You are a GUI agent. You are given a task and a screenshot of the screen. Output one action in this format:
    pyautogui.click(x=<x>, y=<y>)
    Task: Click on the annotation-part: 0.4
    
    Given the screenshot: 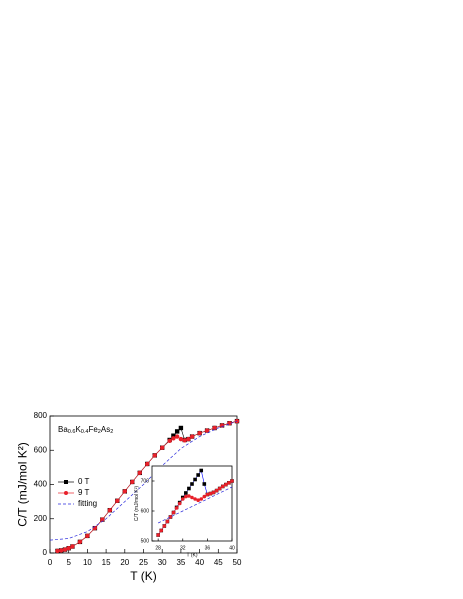 What is the action you would take?
    pyautogui.click(x=85, y=432)
    